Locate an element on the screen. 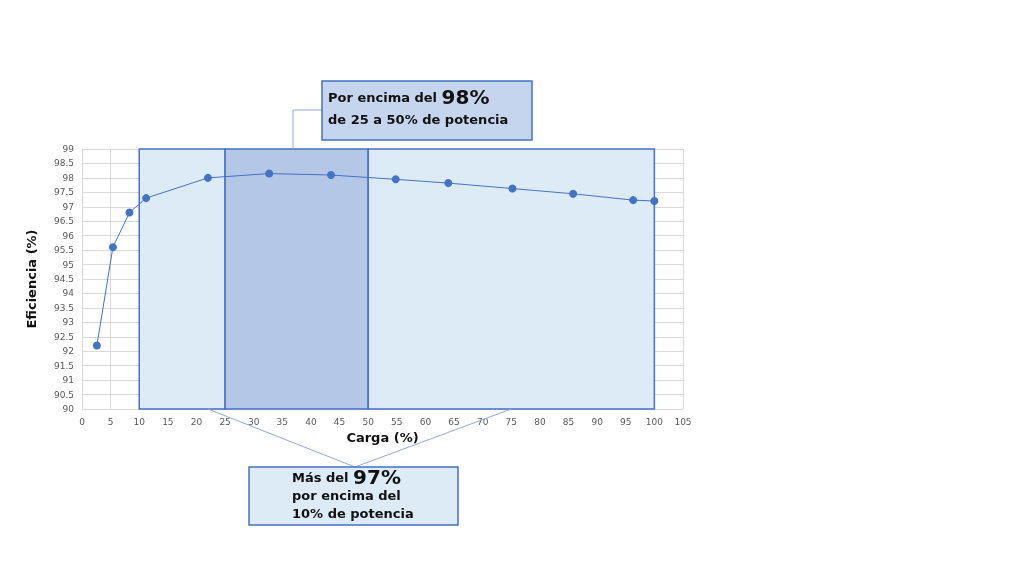 The height and width of the screenshot is (572, 1024). x-tick-label: 100 is located at coordinates (654, 421).